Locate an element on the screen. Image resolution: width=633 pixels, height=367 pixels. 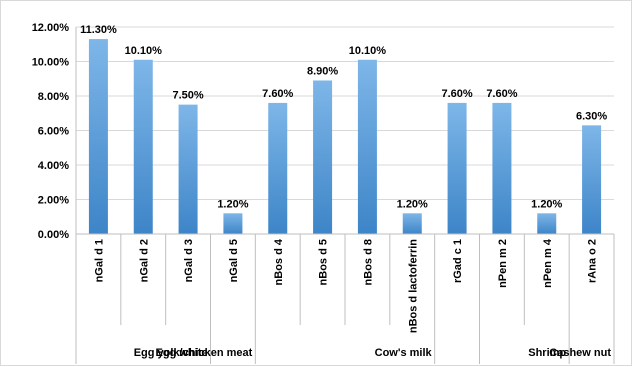
data-label: 6.30% is located at coordinates (591, 116).